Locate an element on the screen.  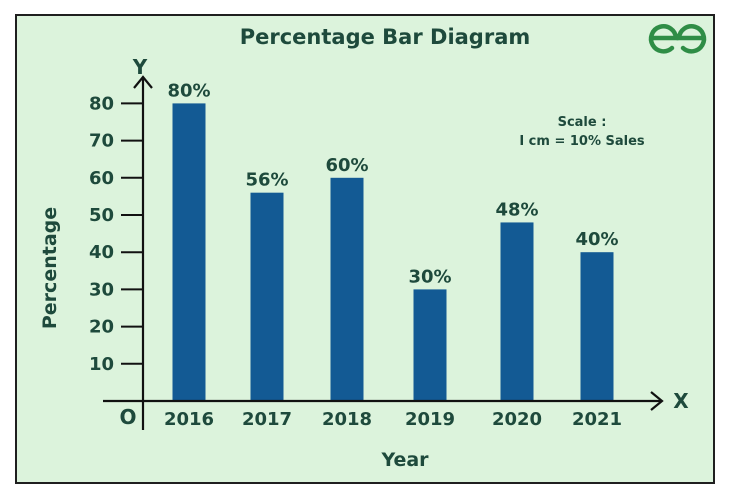
x-axis-title: Year is located at coordinates (404, 460).